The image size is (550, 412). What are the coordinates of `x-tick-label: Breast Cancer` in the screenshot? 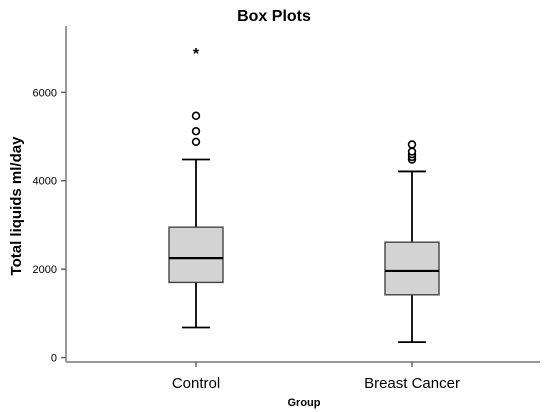 It's located at (412, 383).